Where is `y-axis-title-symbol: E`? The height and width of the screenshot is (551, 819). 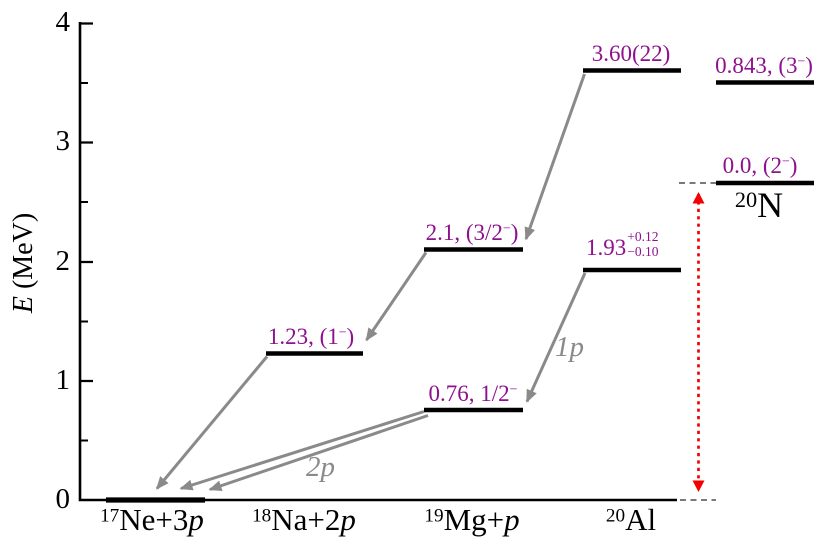
y-axis-title-symbol: E is located at coordinates (23, 305).